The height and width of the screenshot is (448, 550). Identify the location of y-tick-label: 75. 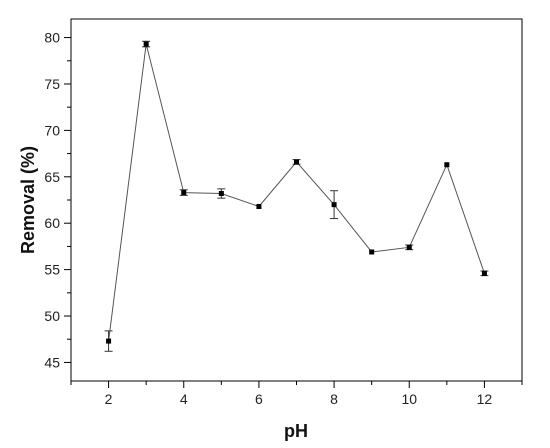
(52, 84).